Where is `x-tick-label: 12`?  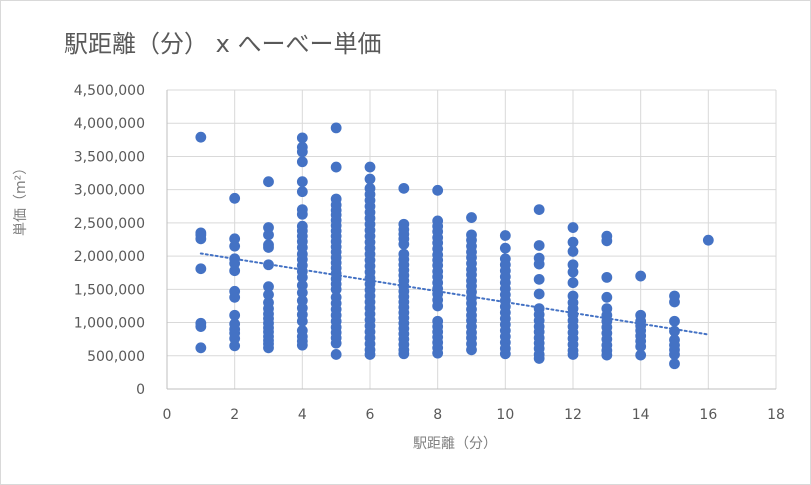
x-tick-label: 12 is located at coordinates (573, 415).